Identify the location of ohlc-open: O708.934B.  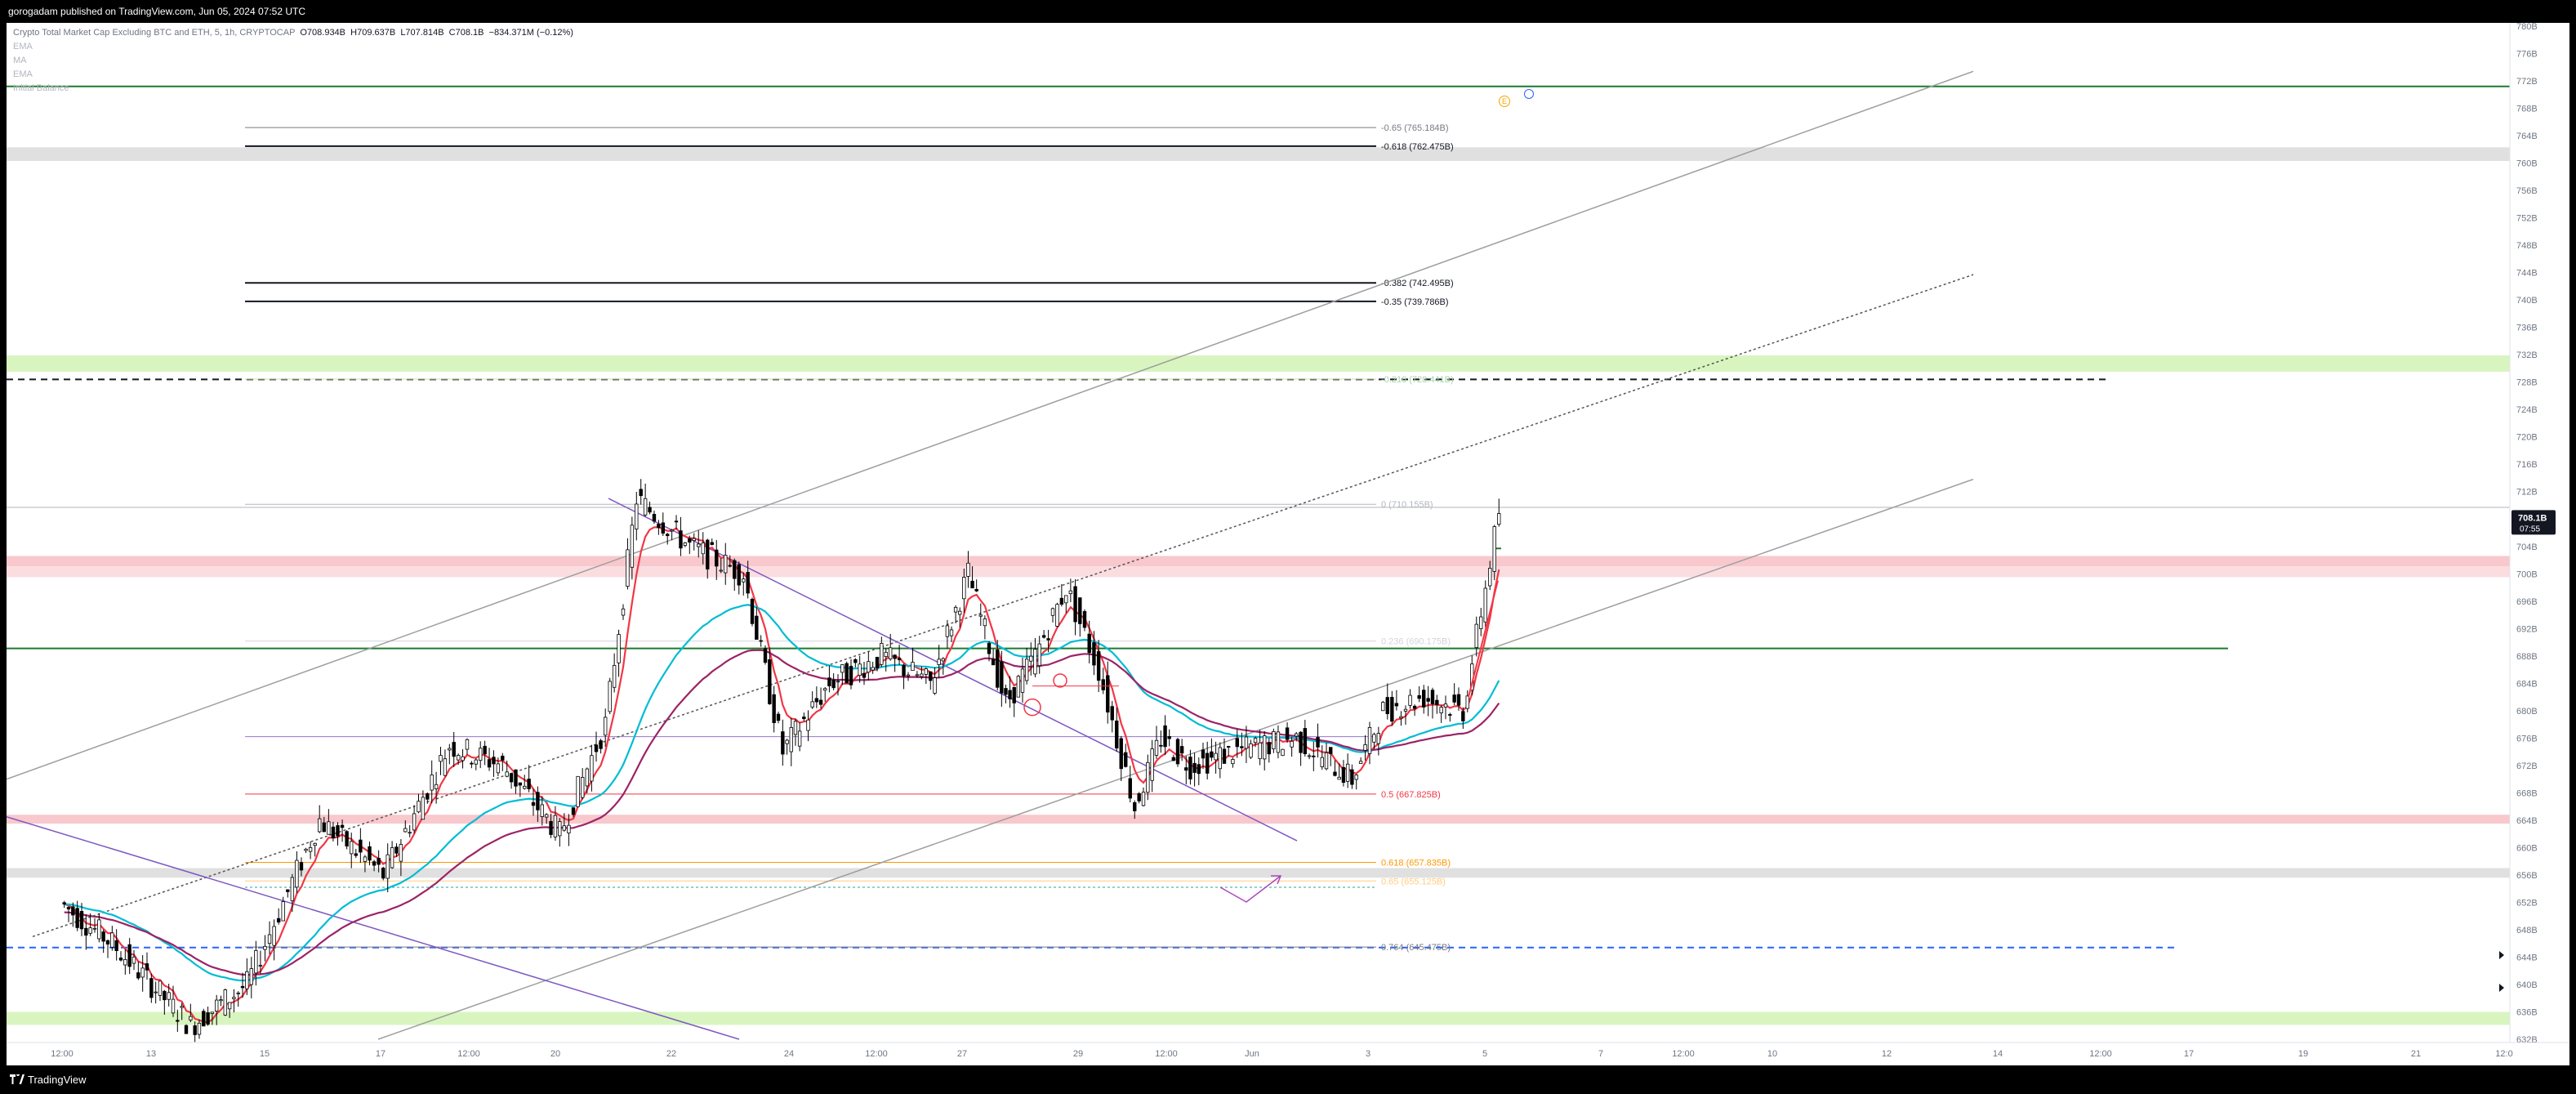
(323, 33).